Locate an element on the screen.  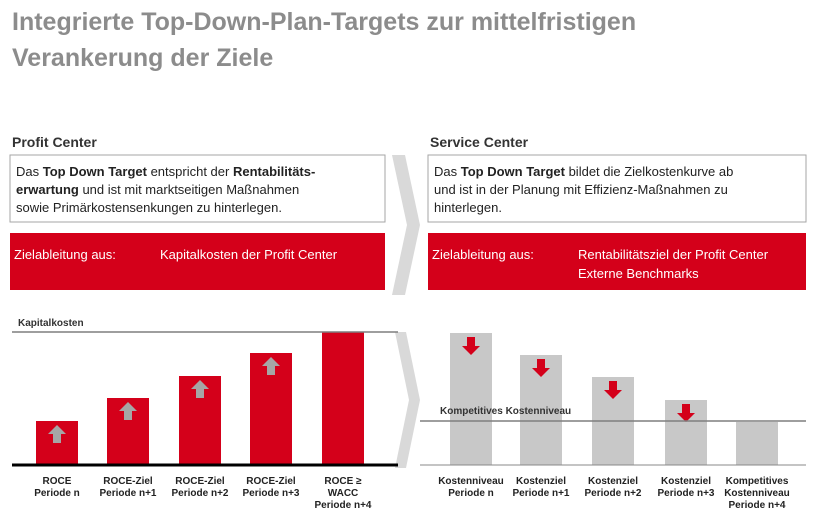
description-text: und ist mit marktseitigen Maßnahmen is located at coordinates (189, 189).